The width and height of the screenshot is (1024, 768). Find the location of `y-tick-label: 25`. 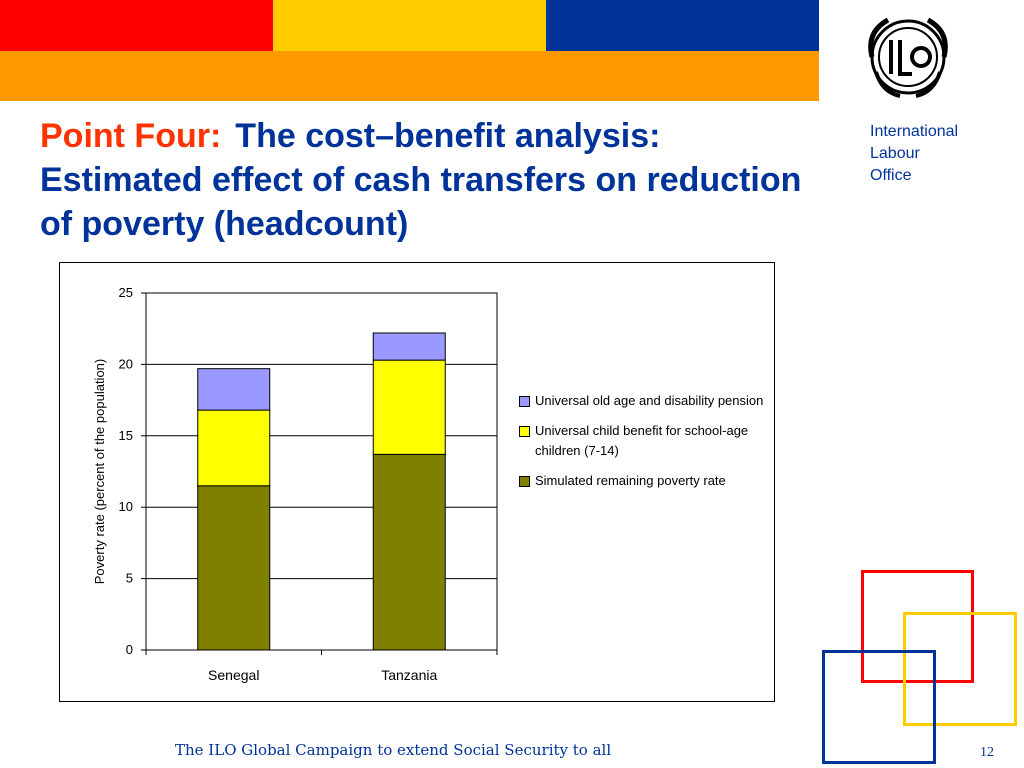

y-tick-label: 25 is located at coordinates (126, 292).